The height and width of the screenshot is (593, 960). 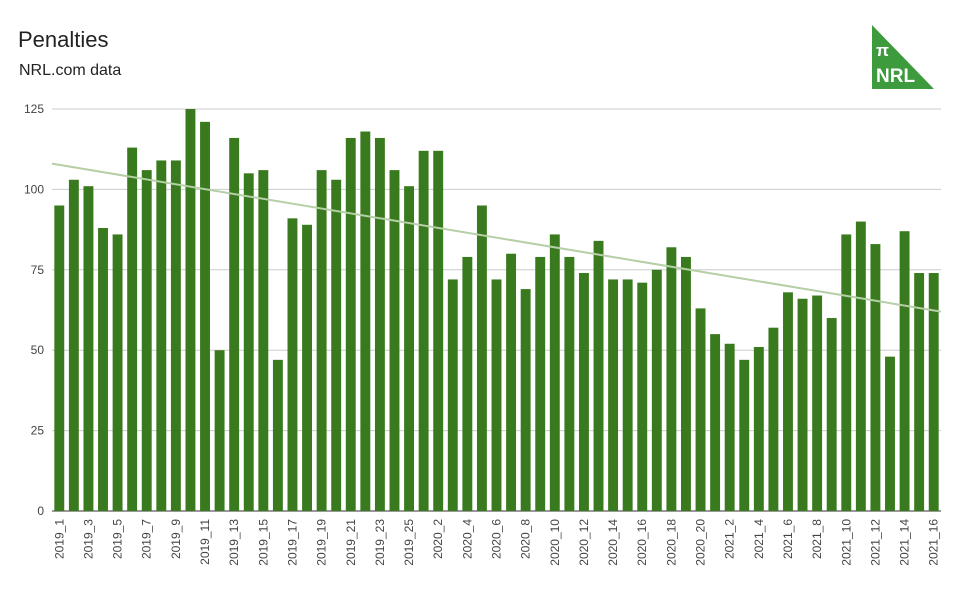 What do you see at coordinates (555, 542) in the screenshot?
I see `x-tick-label: 2020_10` at bounding box center [555, 542].